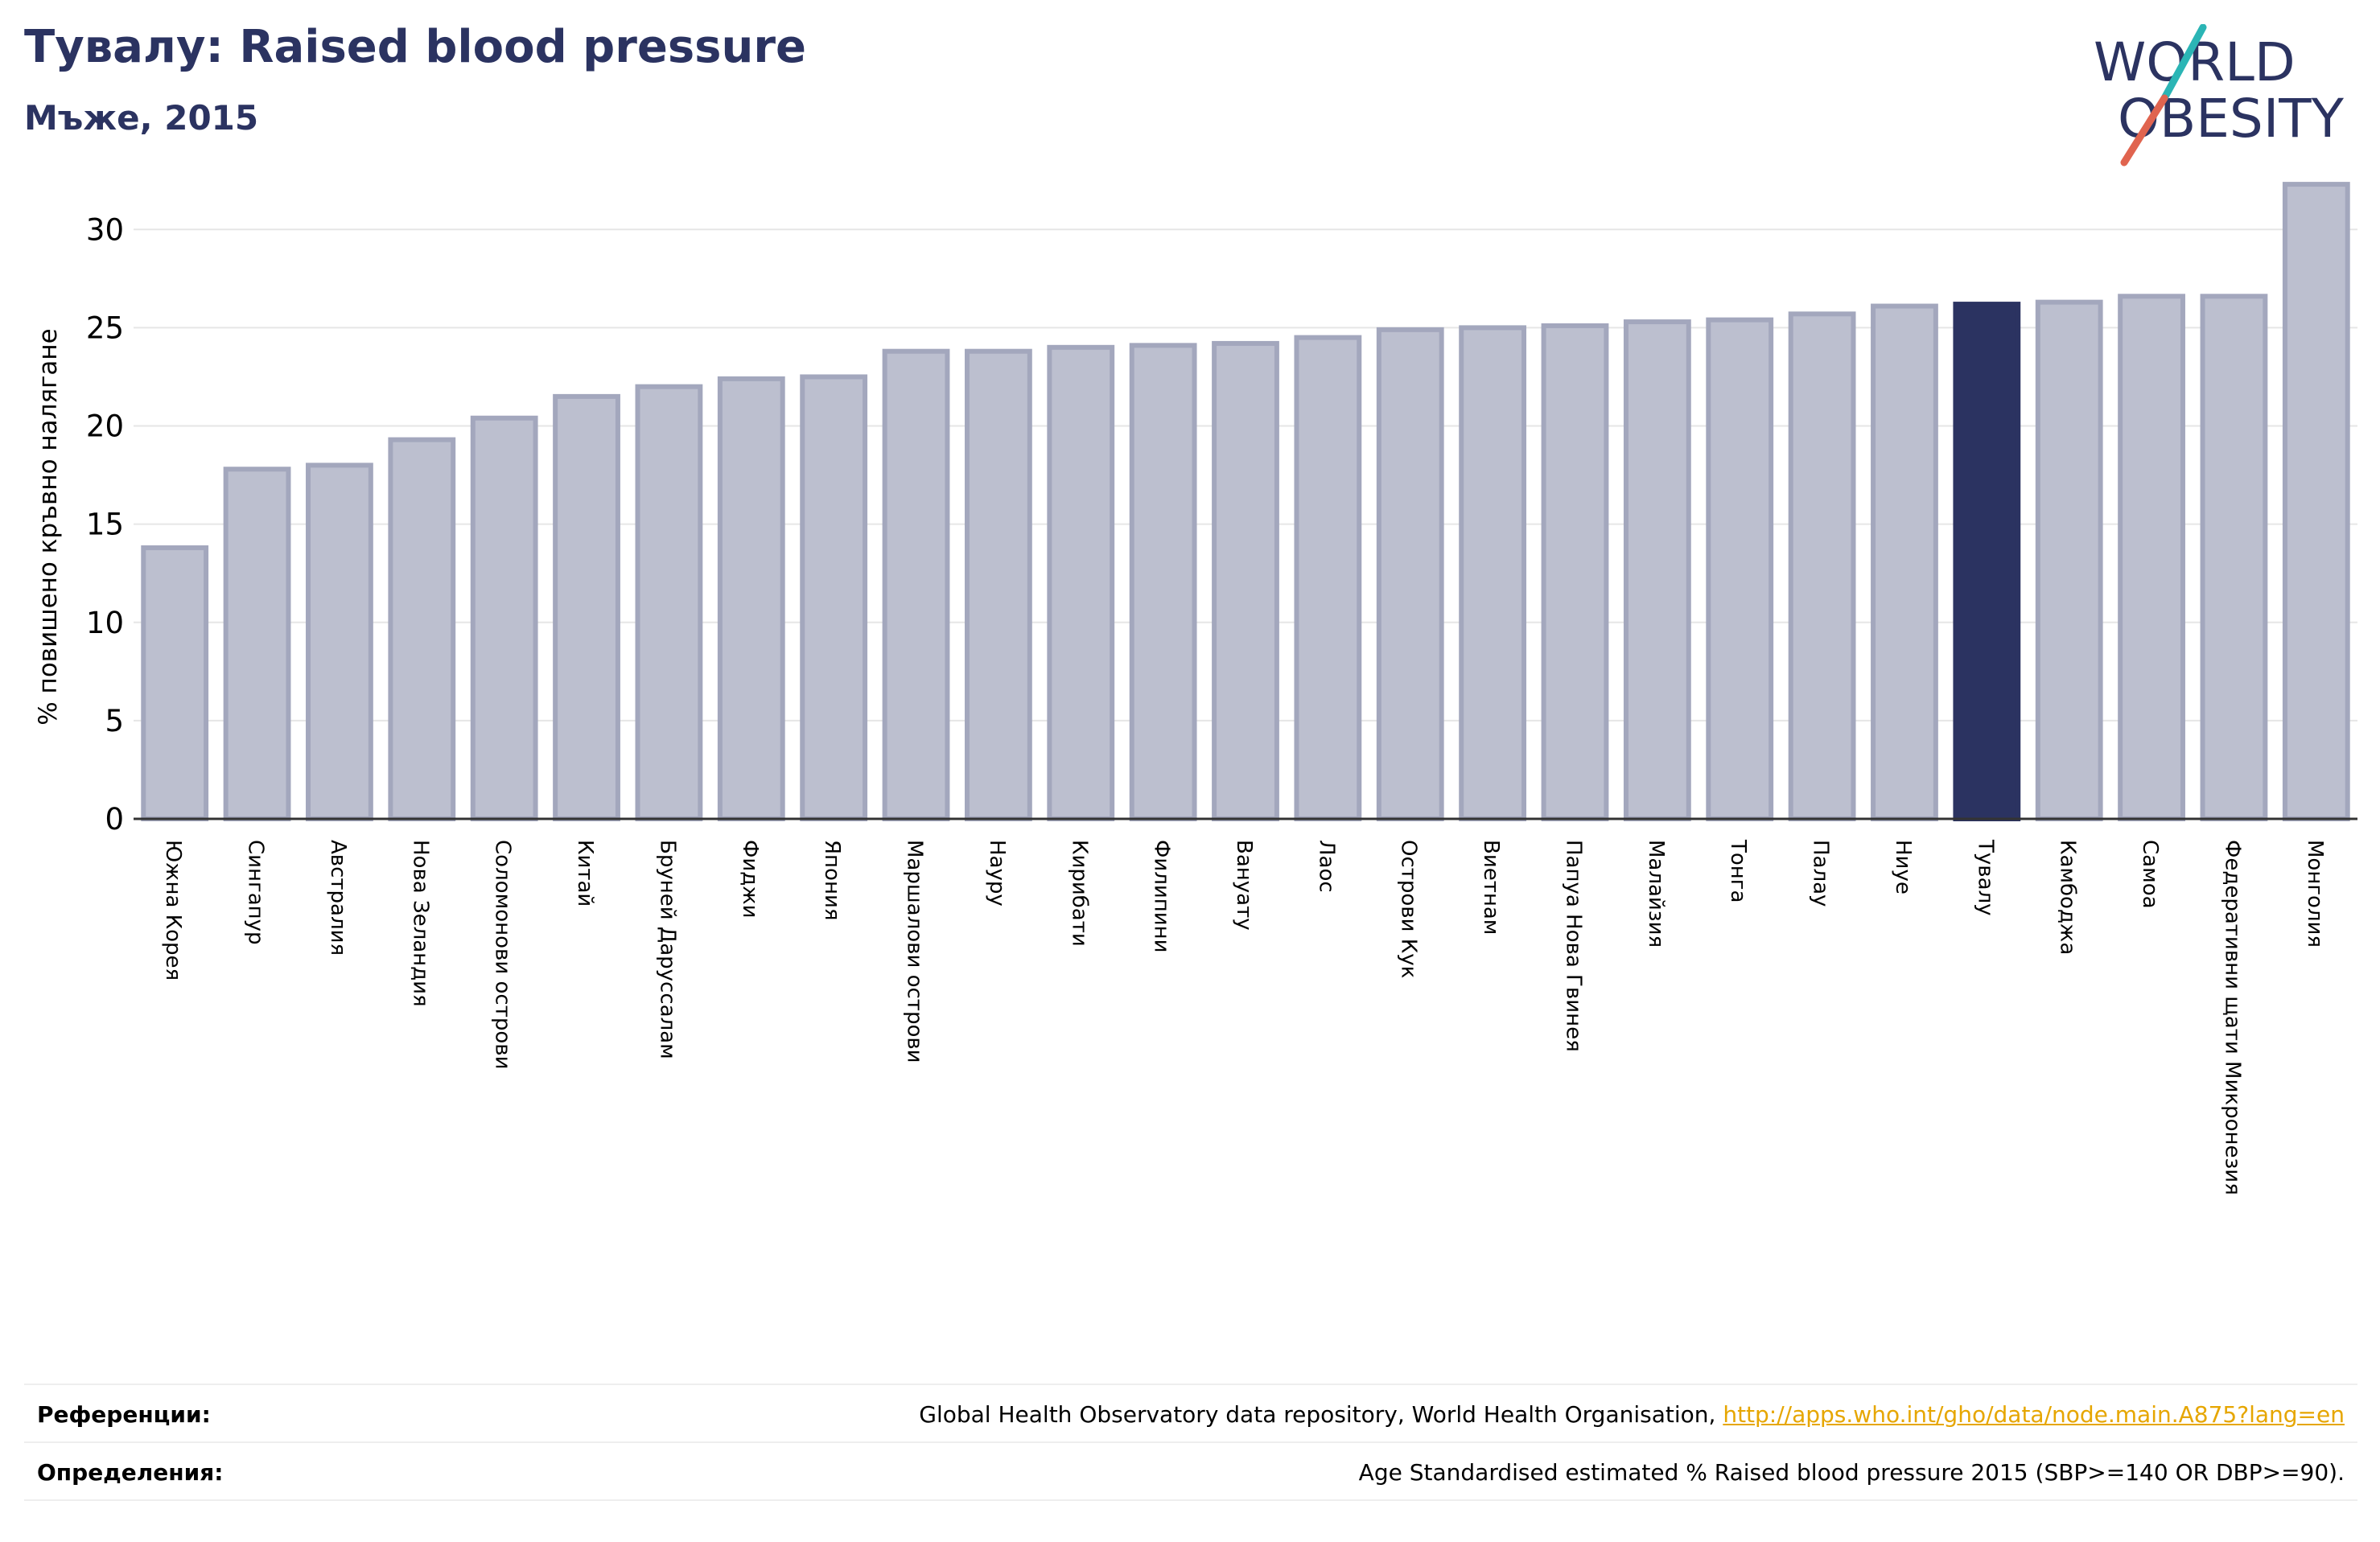  I want to click on x-tick-label: Науру, so click(997, 873).